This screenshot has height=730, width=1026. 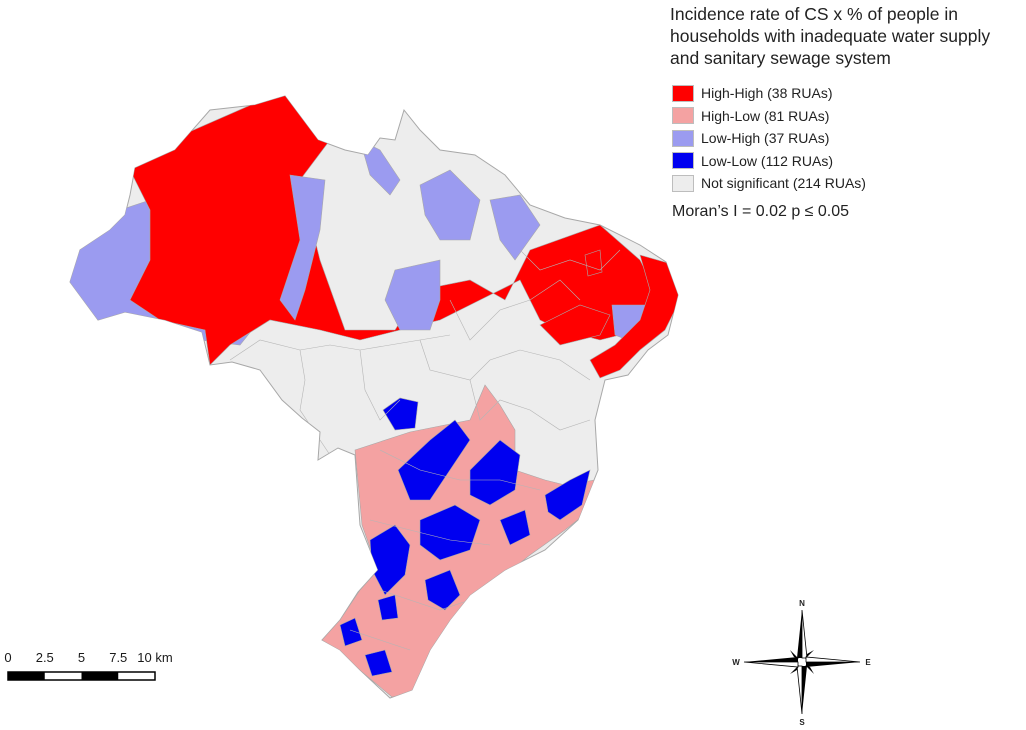 I want to click on scale-tick-label: 10 km, so click(x=155, y=657).